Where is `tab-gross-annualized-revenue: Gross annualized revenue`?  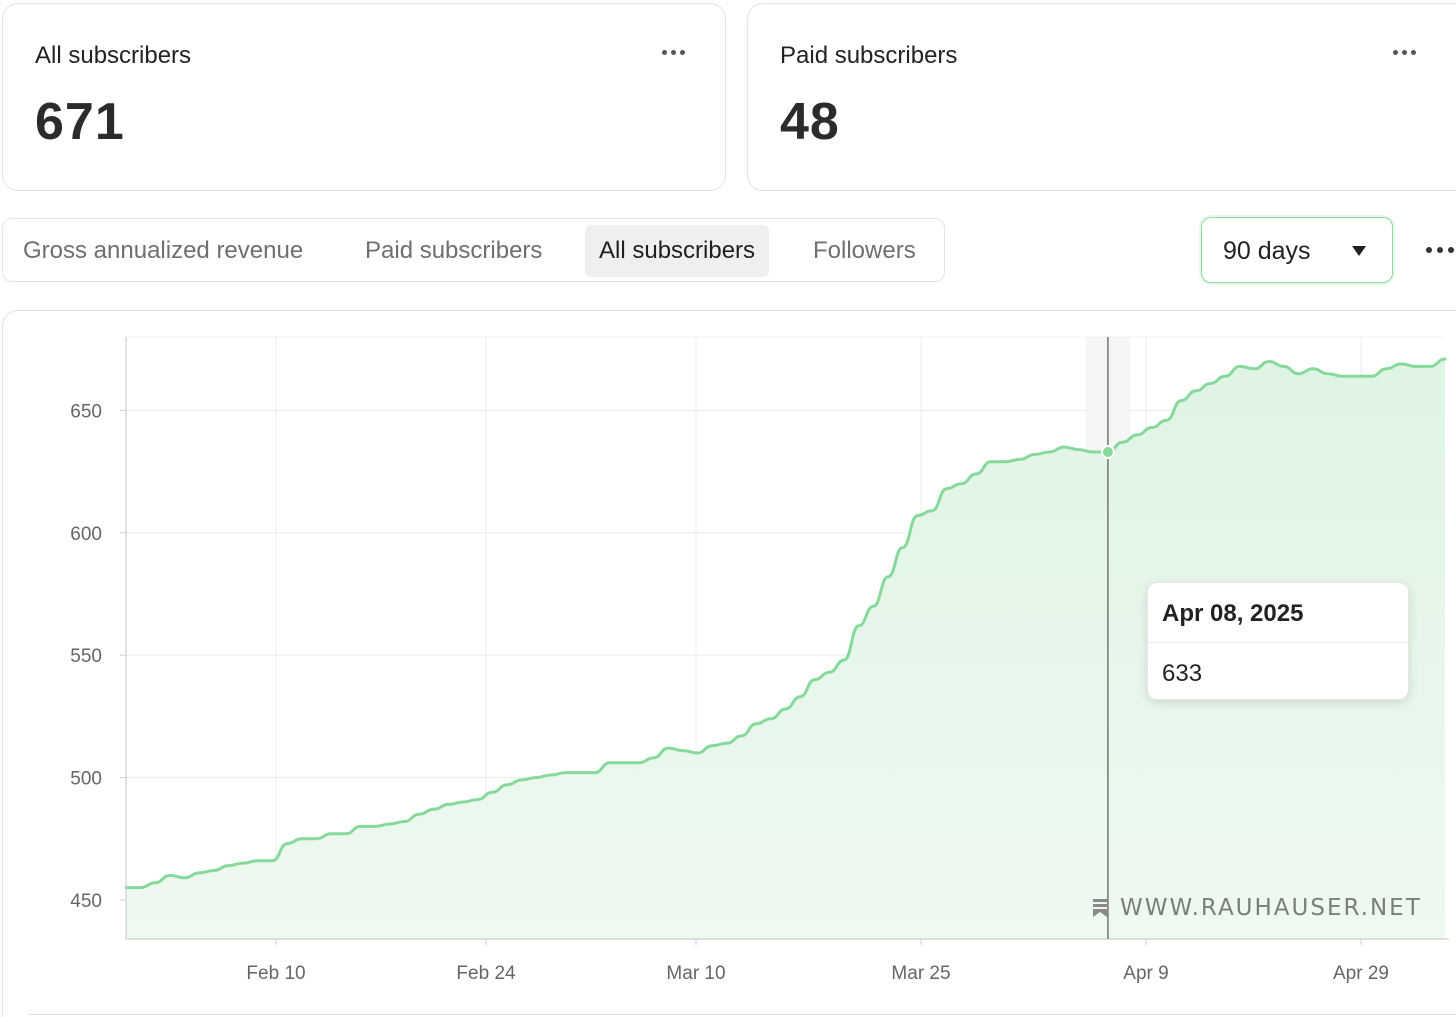
tab-gross-annualized-revenue: Gross annualized revenue is located at coordinates (163, 250).